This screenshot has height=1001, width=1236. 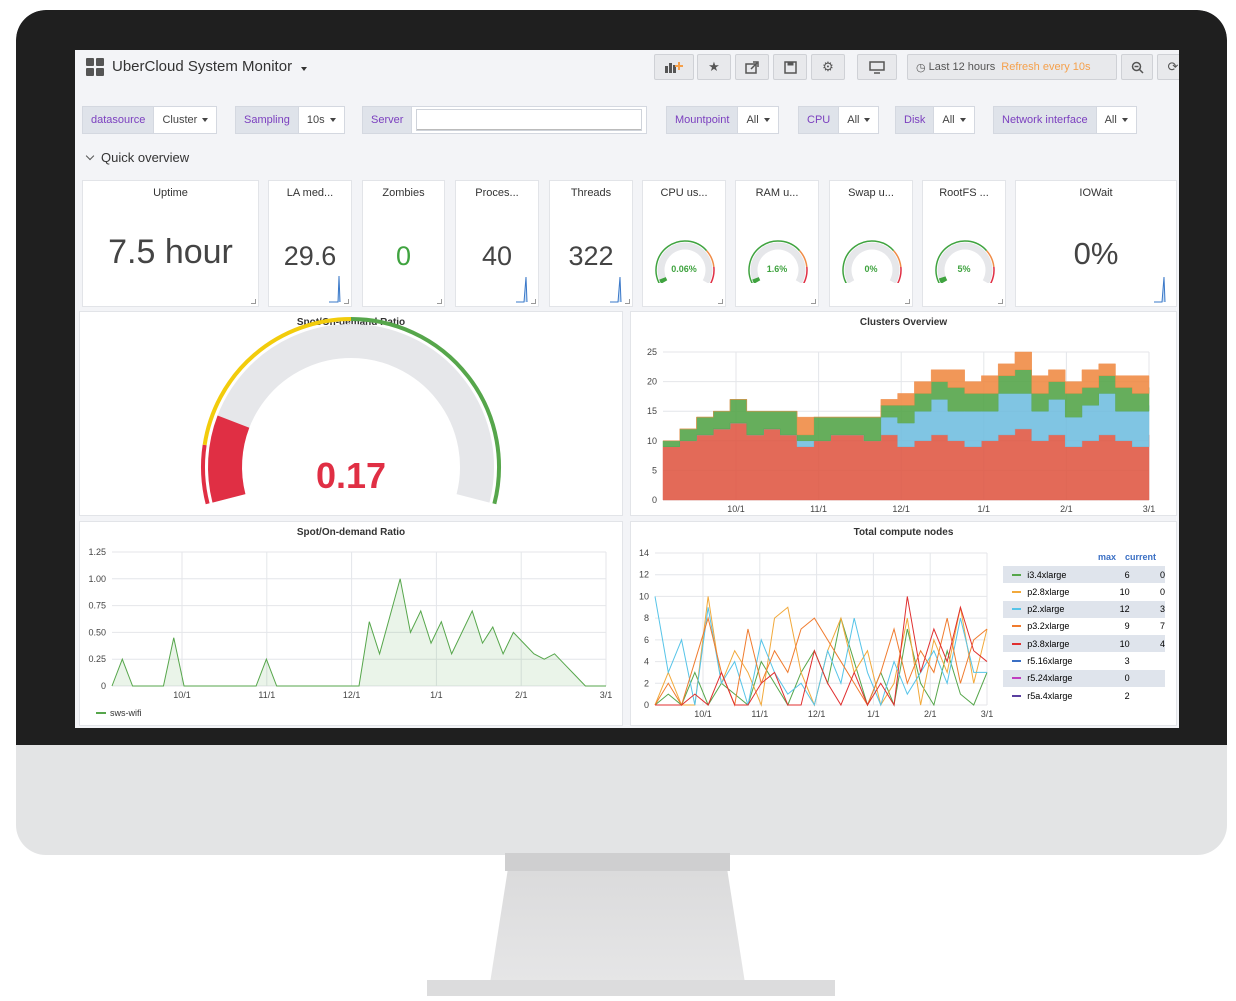 I want to click on legend-row: p2.xlarge 12 3, so click(x=1084, y=609).